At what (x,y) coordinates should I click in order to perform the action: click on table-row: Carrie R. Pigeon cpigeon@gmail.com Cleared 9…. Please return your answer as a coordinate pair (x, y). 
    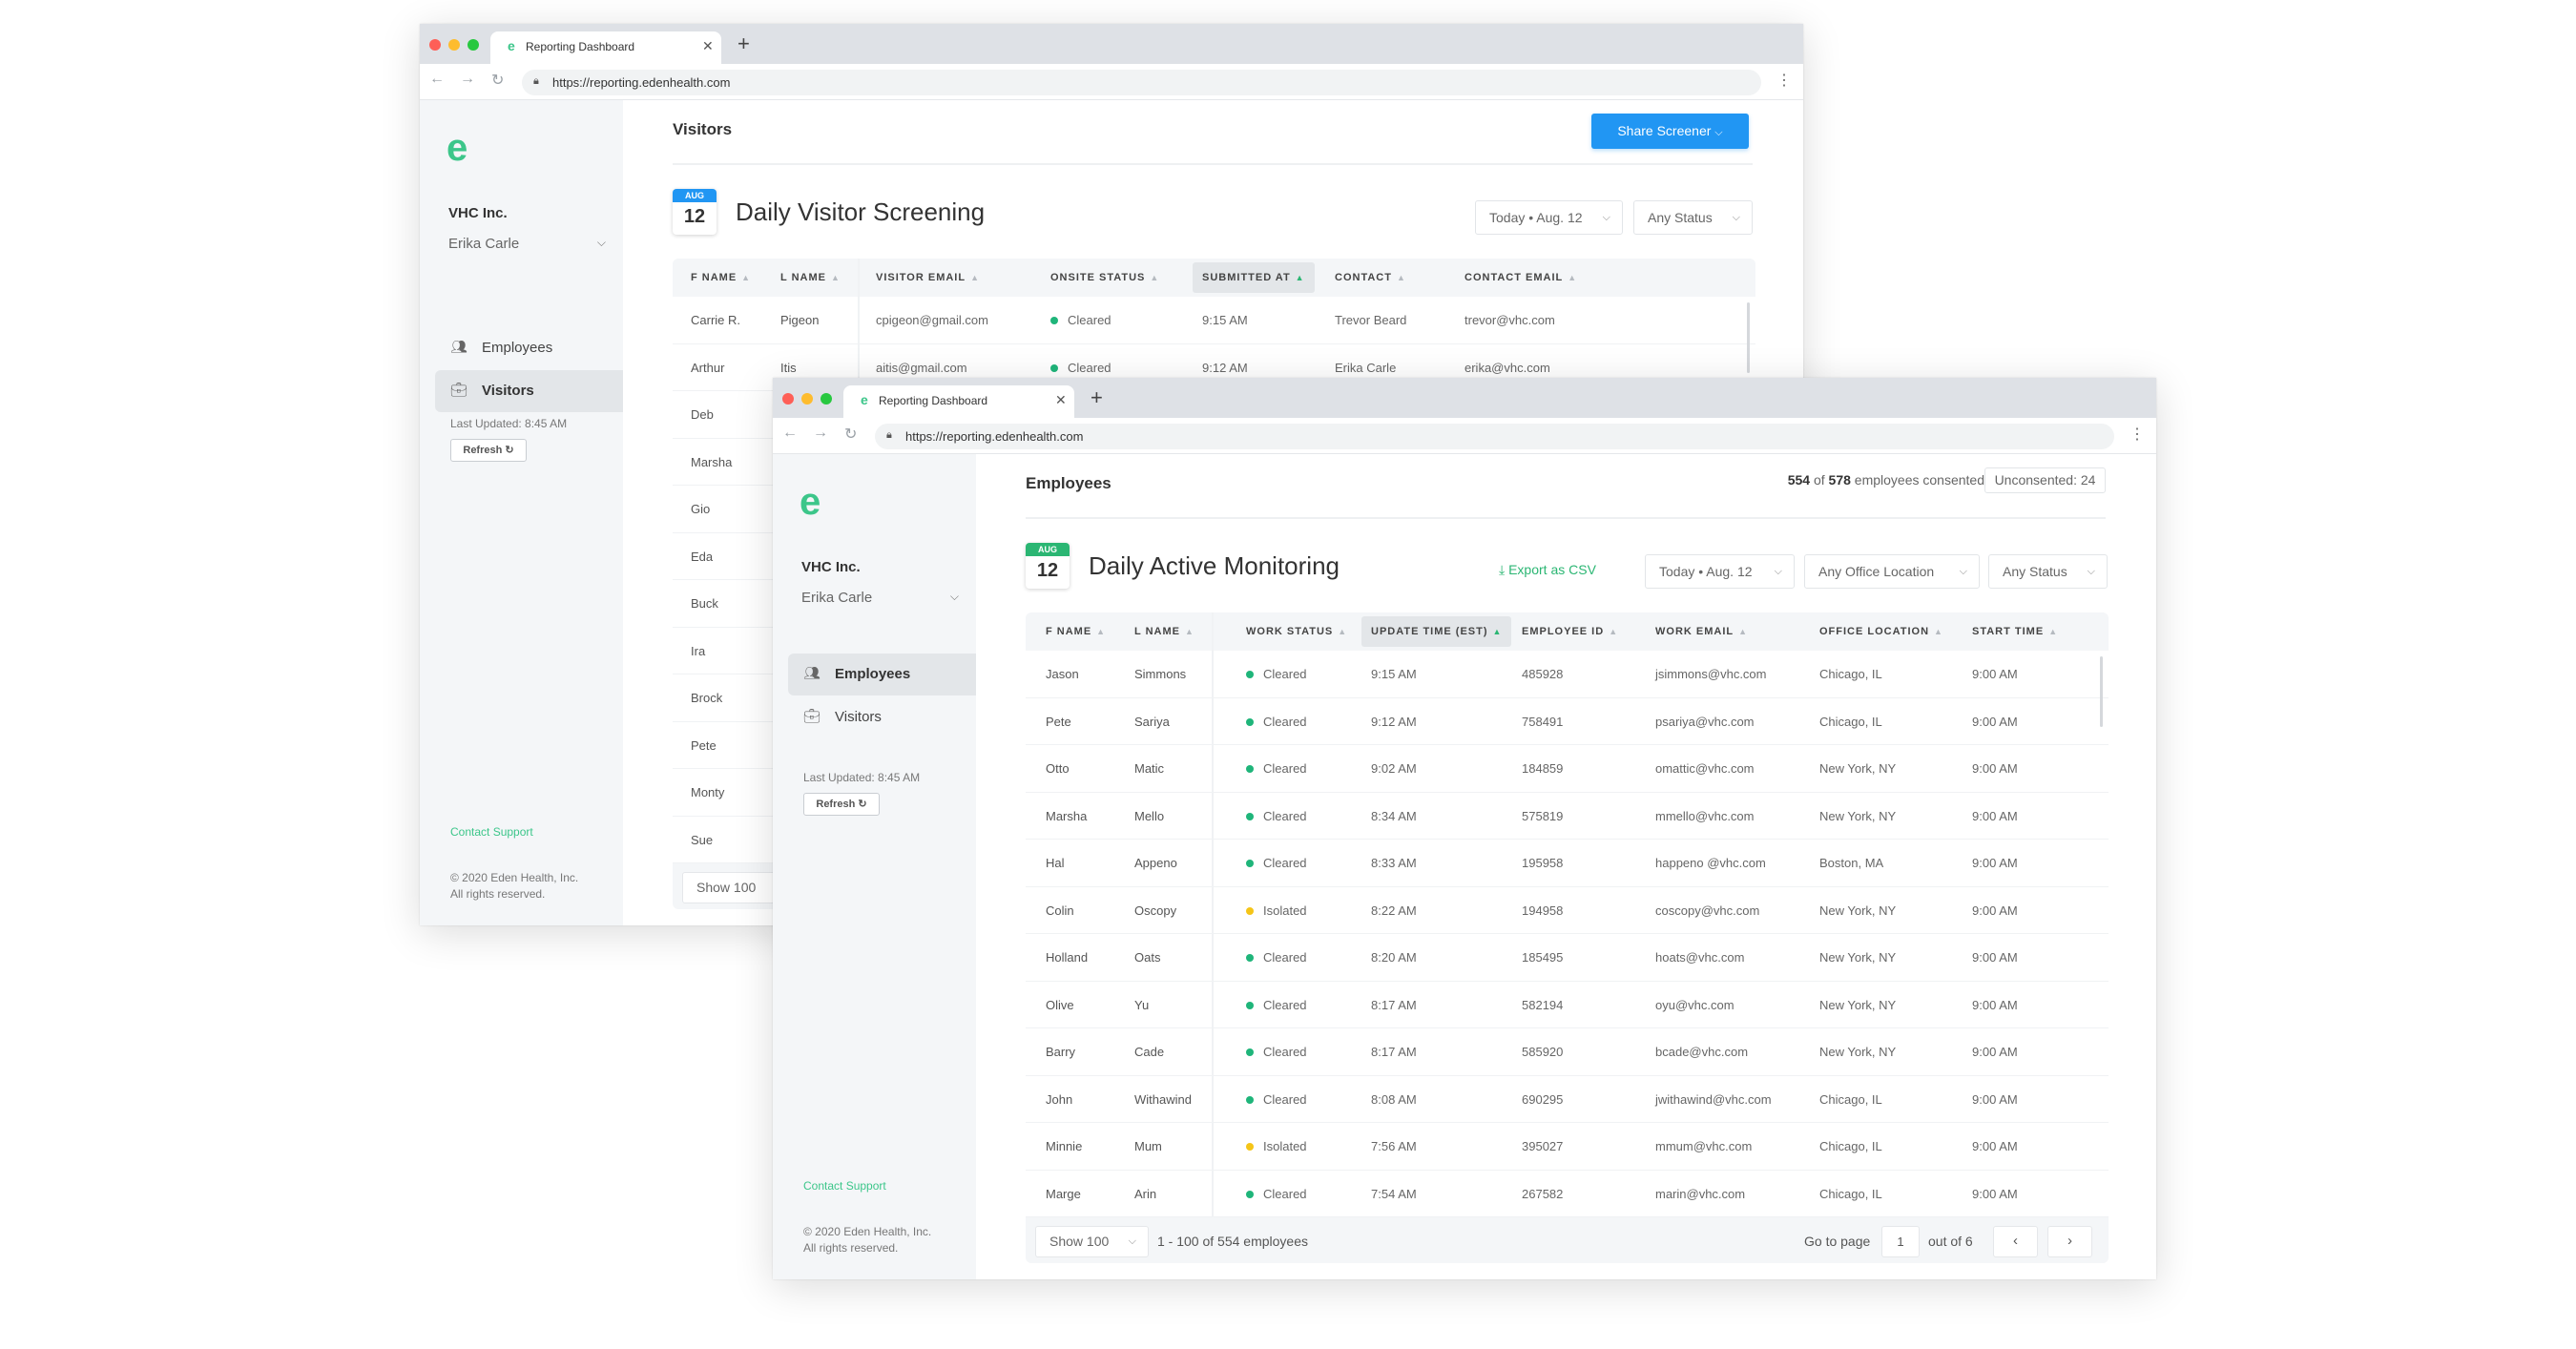
    Looking at the image, I should click on (1214, 320).